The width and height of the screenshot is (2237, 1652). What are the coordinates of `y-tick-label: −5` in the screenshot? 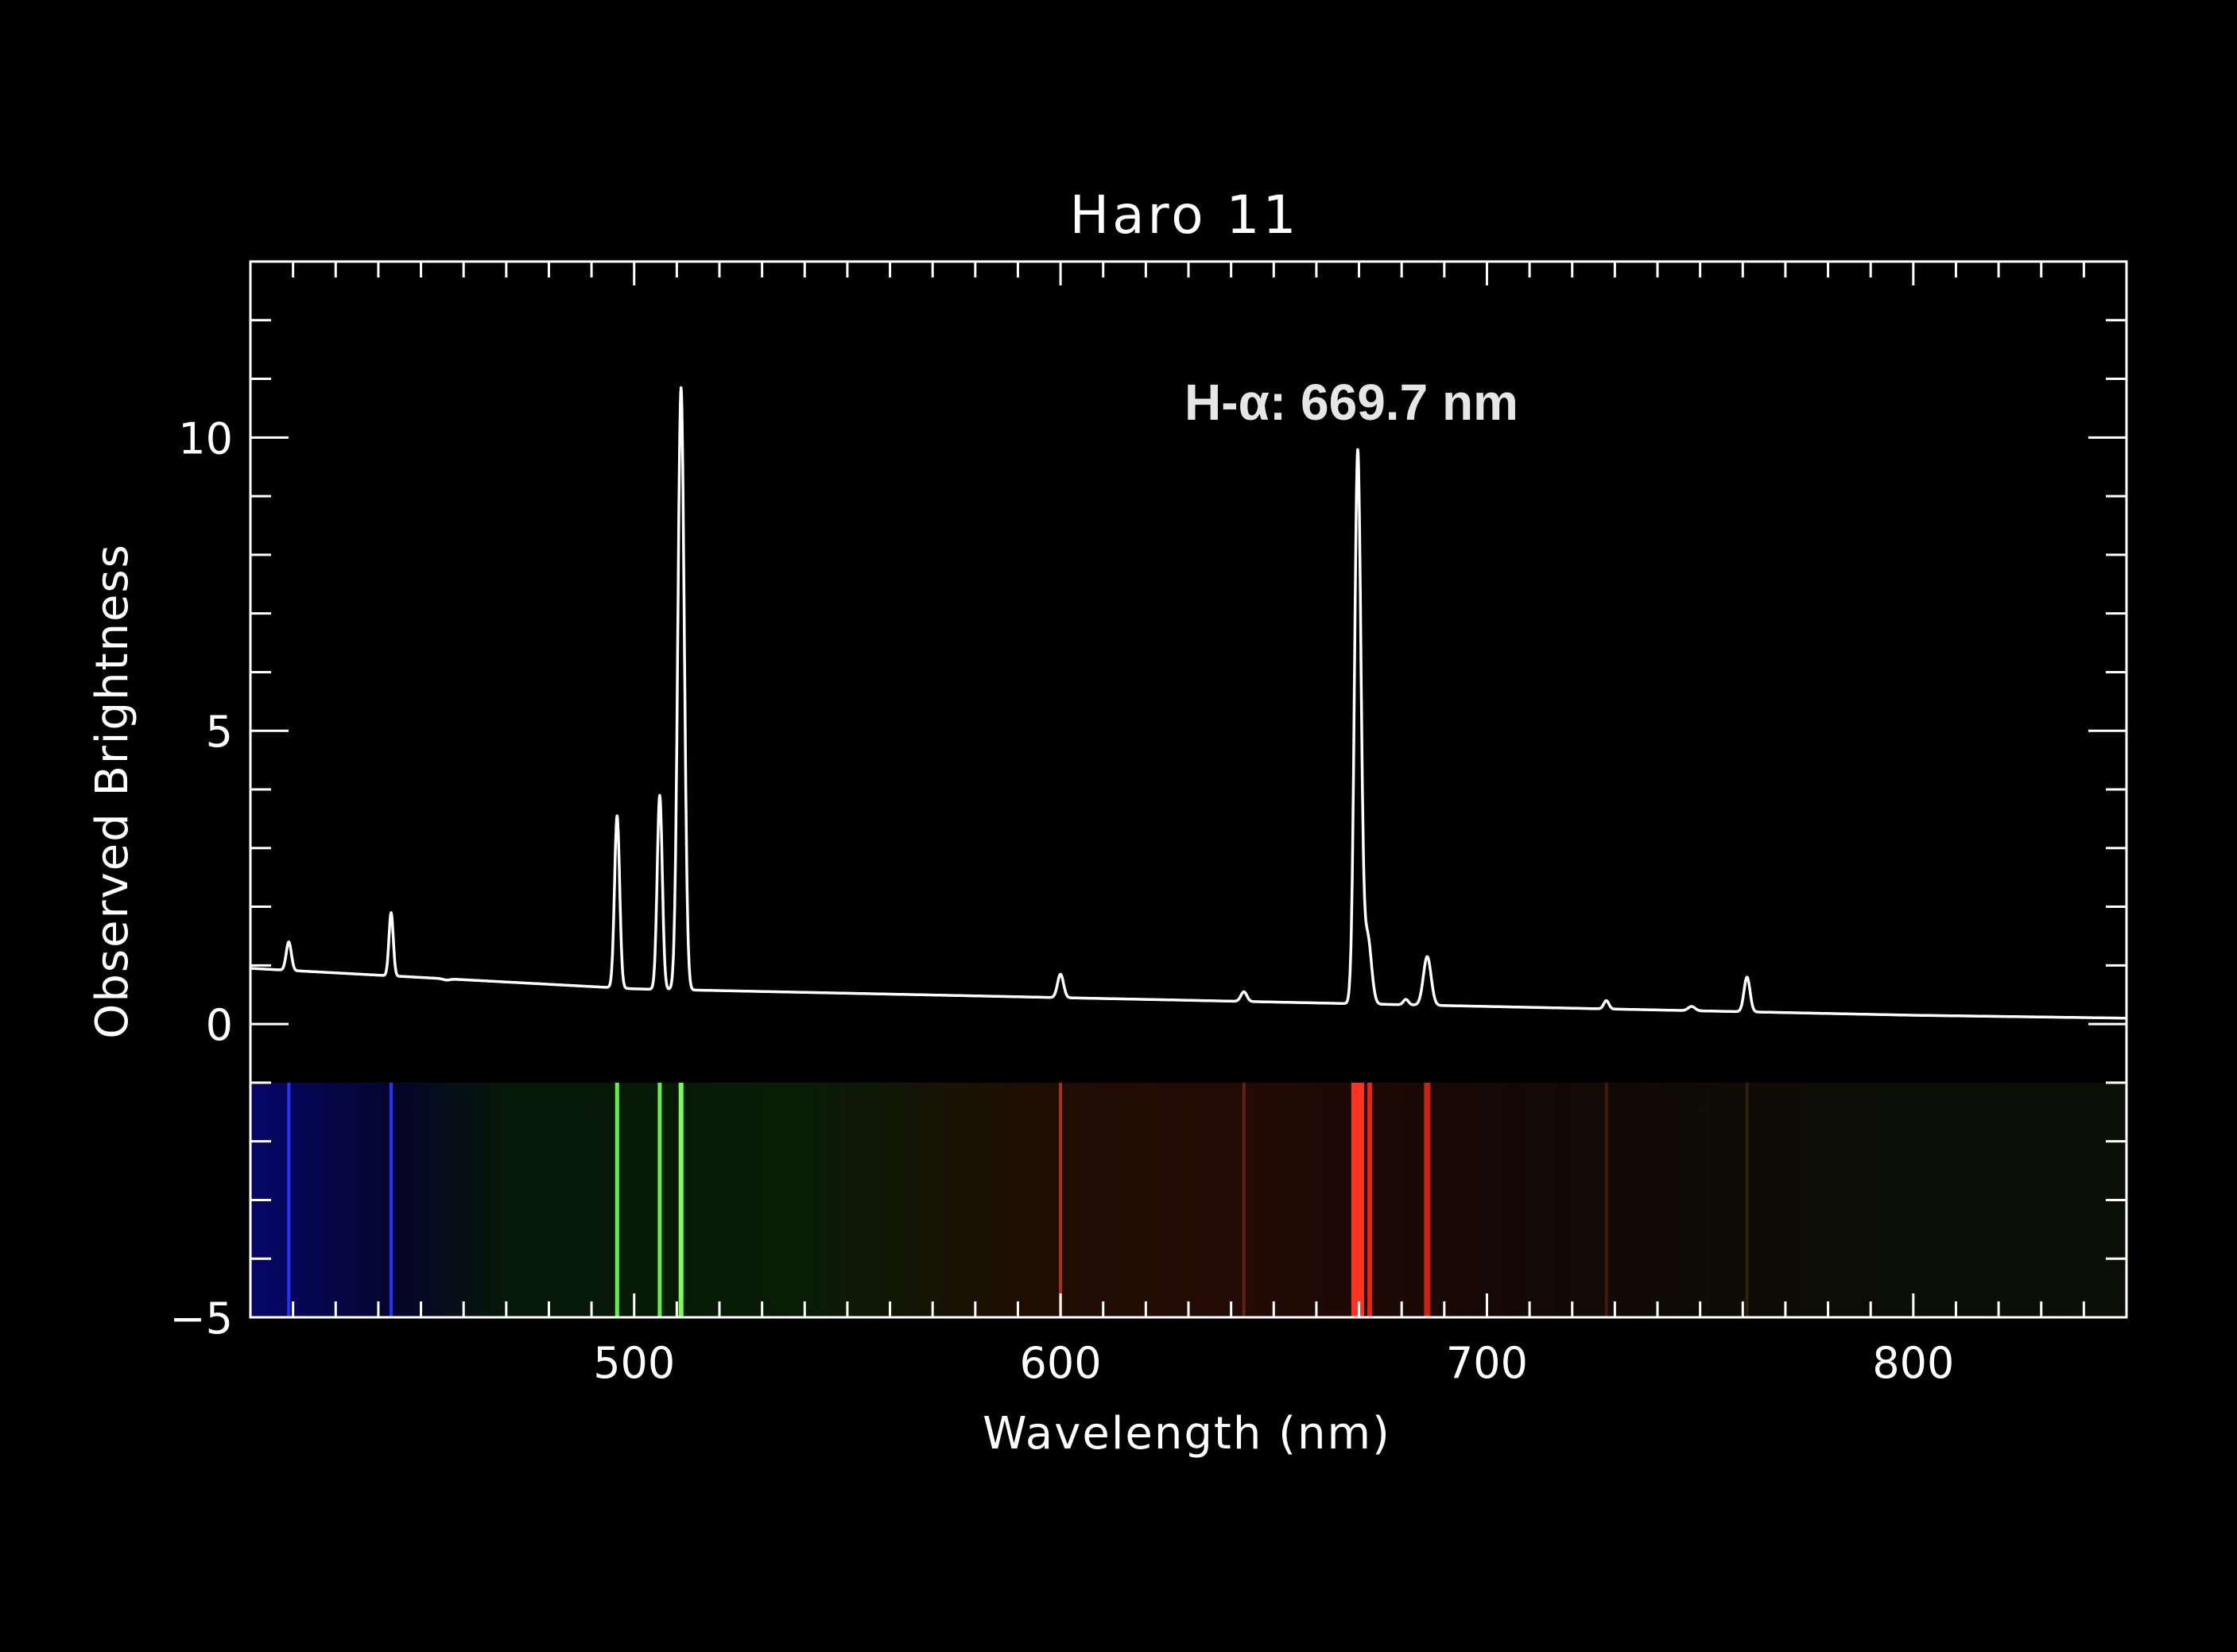 It's located at (201, 1318).